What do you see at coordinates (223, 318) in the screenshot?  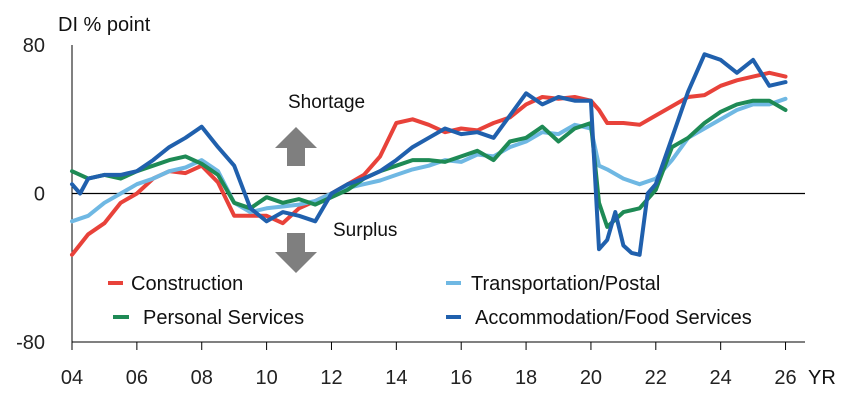 I see `legend-label-personal-services: Personal Services` at bounding box center [223, 318].